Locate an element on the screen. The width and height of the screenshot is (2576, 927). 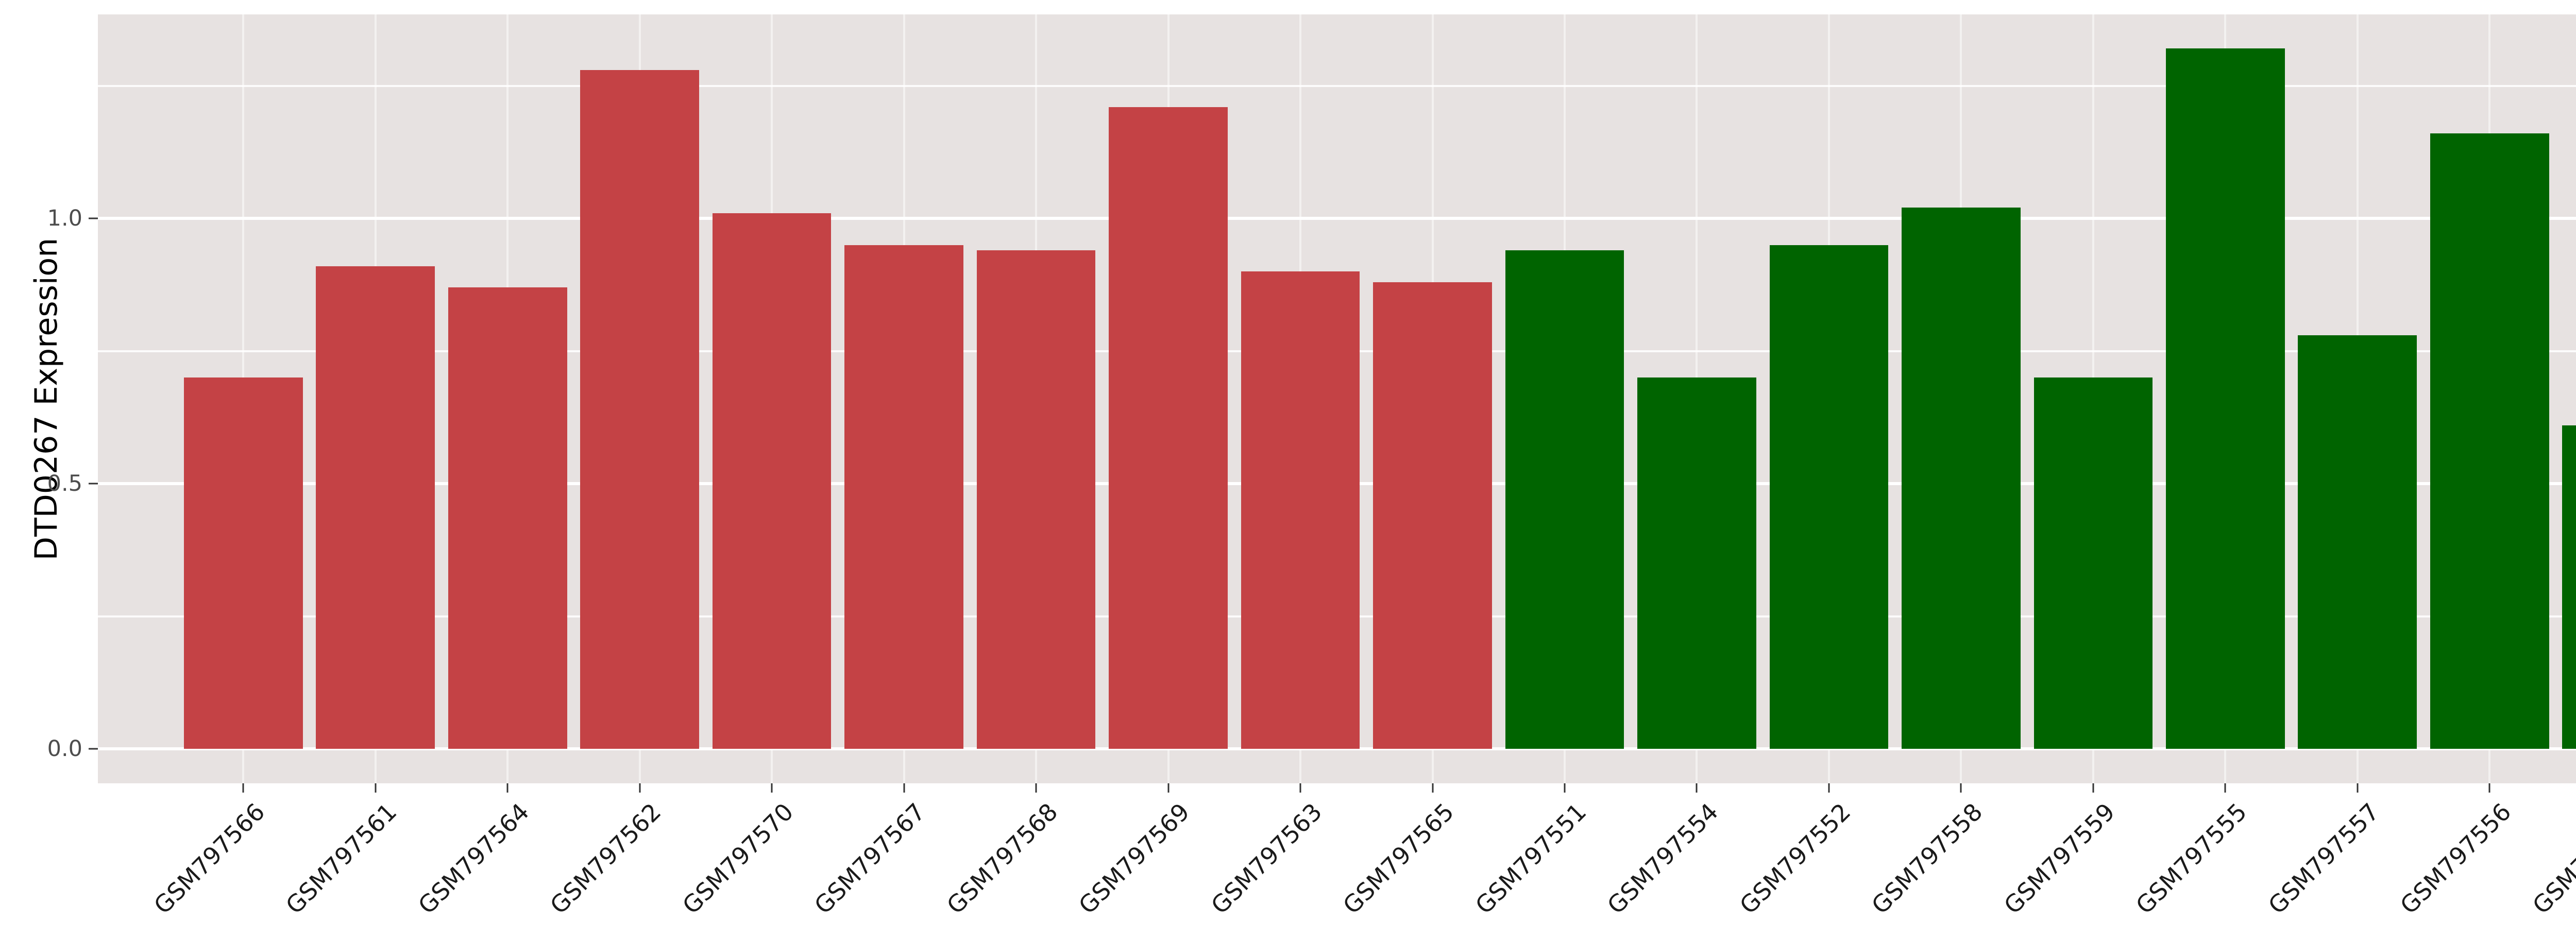
x-tick-label: GSM797568 is located at coordinates (1002, 859).